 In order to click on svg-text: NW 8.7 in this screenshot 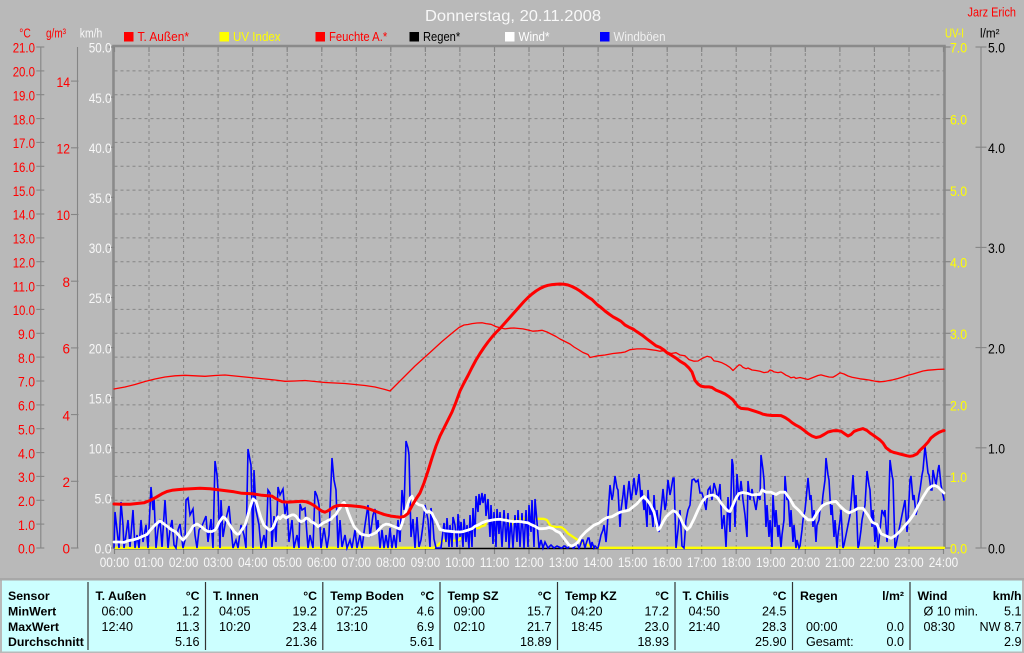, I will do `click(1001, 627)`.